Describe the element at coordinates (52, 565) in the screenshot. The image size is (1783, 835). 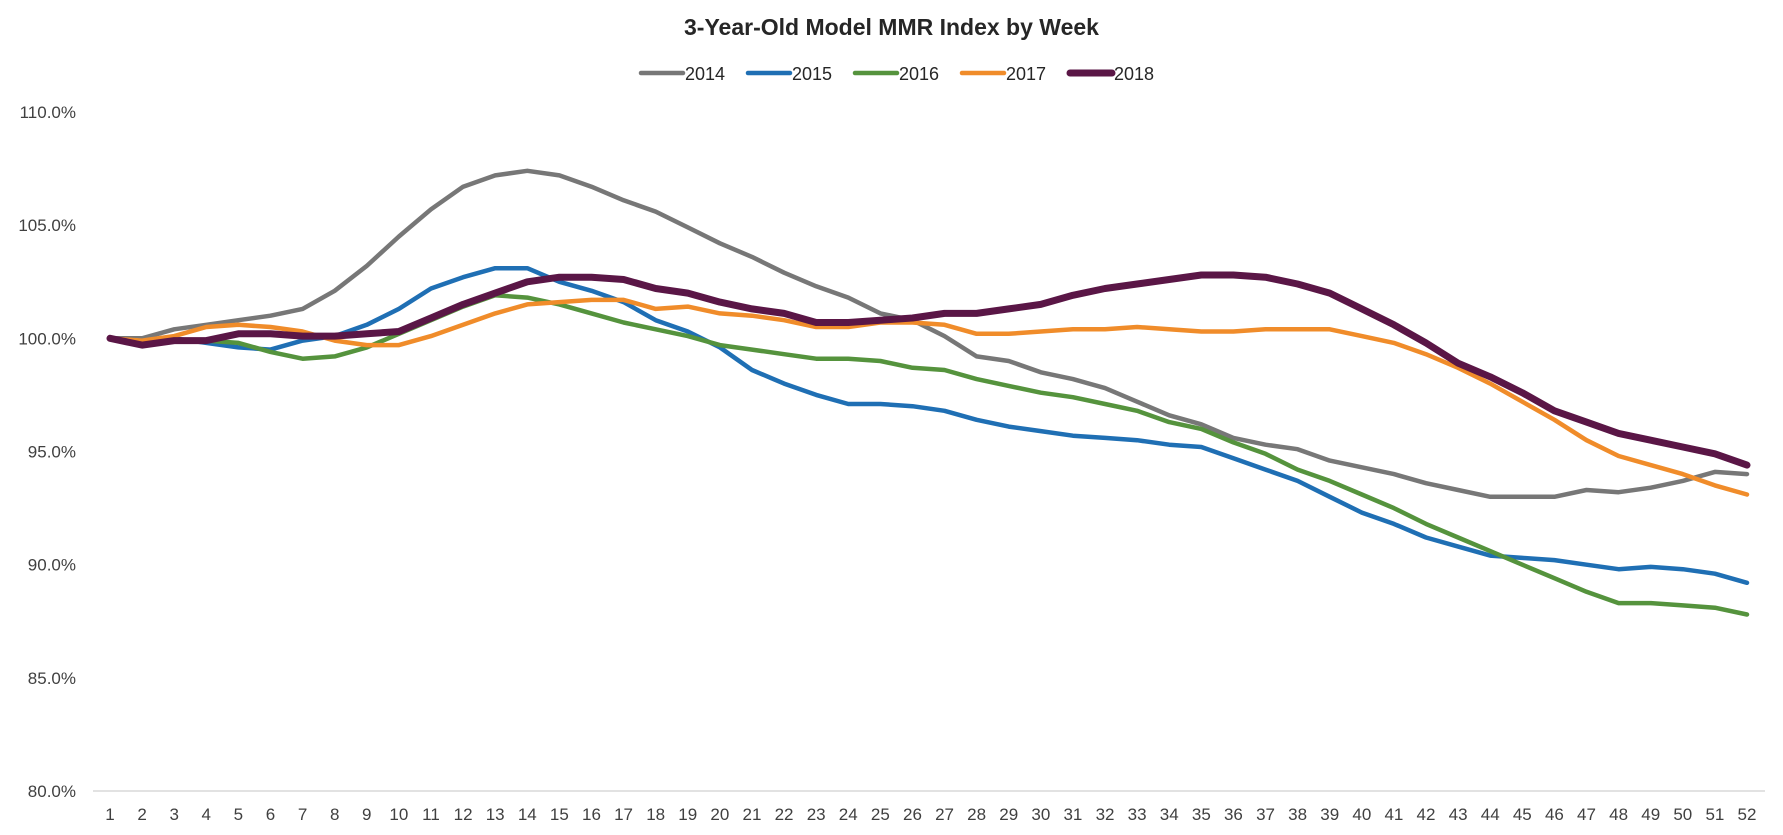
I see `y-tick-label: 90.0%` at that location.